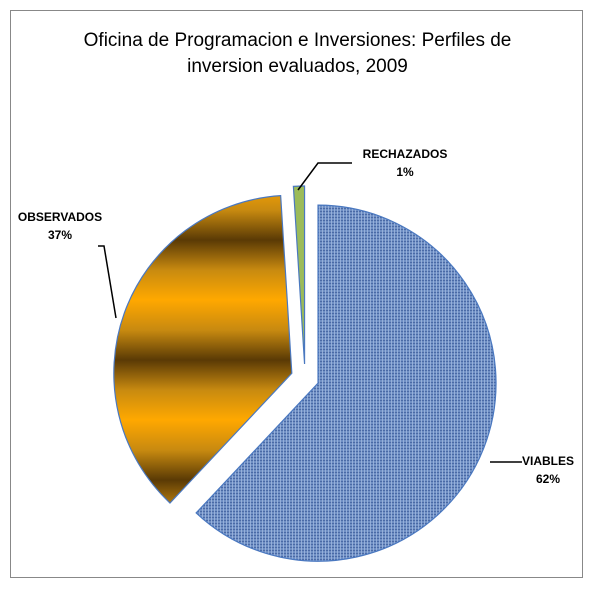 The image size is (595, 590). I want to click on slice-value-label: 37%, so click(60, 235).